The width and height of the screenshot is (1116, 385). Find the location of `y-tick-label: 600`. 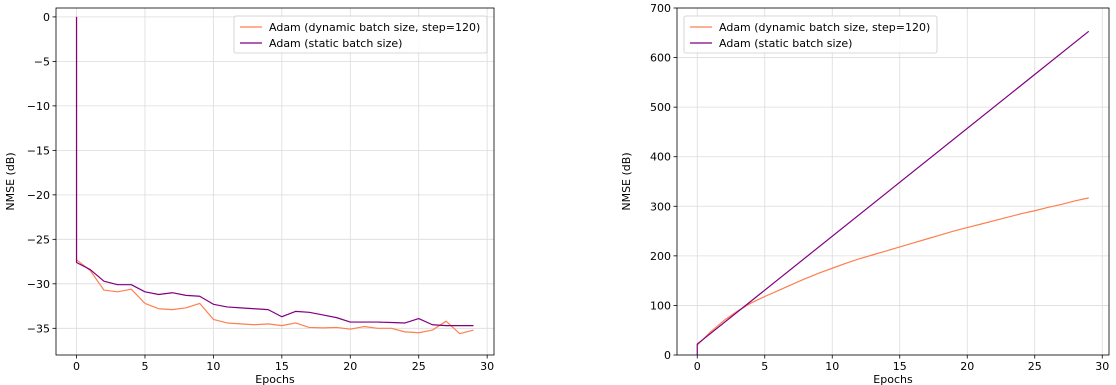

y-tick-label: 600 is located at coordinates (660, 58).